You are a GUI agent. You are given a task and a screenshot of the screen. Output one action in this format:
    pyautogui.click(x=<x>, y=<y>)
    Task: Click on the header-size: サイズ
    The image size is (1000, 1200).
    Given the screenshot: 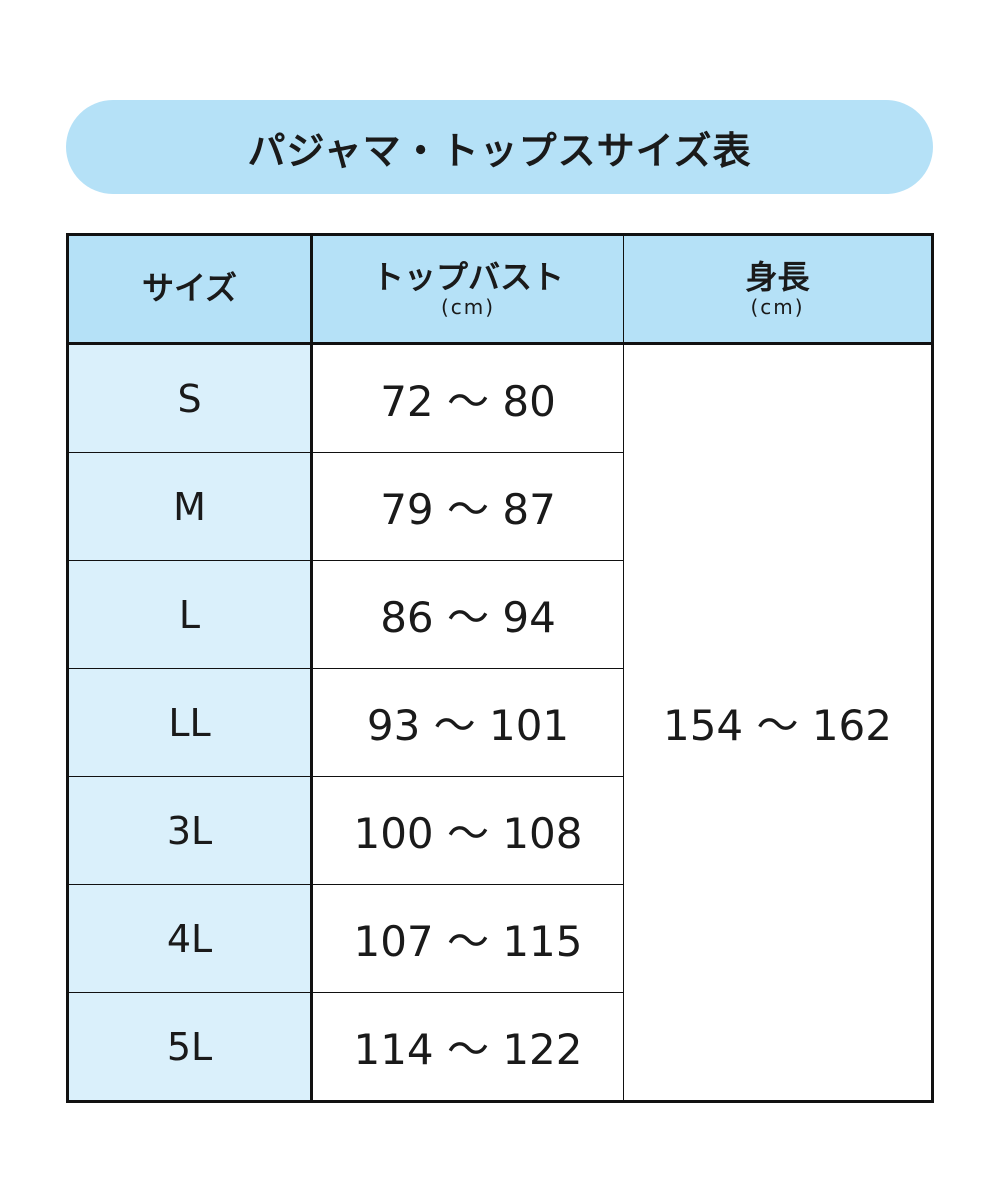 What is the action you would take?
    pyautogui.click(x=190, y=289)
    